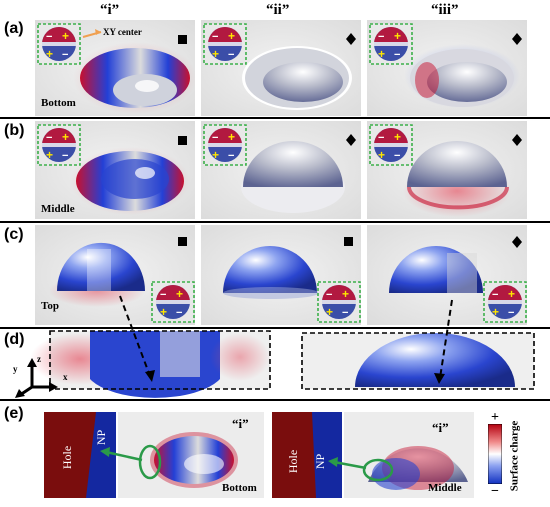 This screenshot has height=507, width=550. I want to click on np-label-left: NP, so click(101, 437).